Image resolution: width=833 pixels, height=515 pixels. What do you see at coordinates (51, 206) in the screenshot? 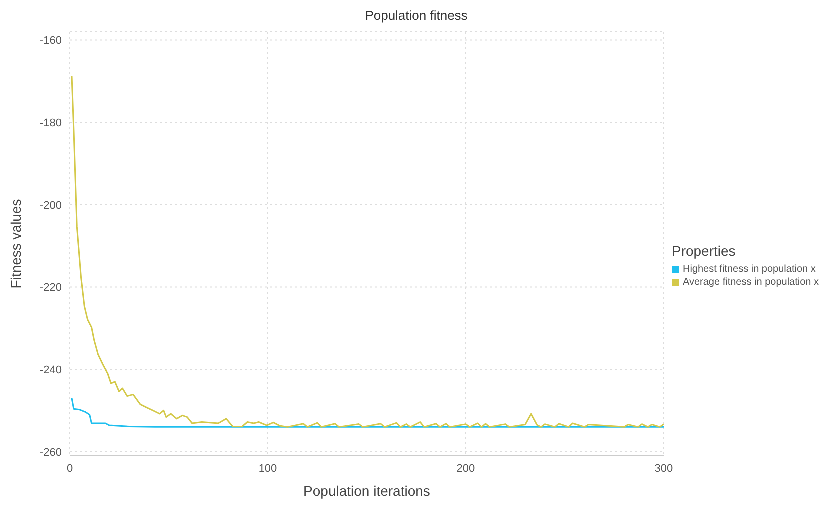
I see `y-tick-label: -200` at bounding box center [51, 206].